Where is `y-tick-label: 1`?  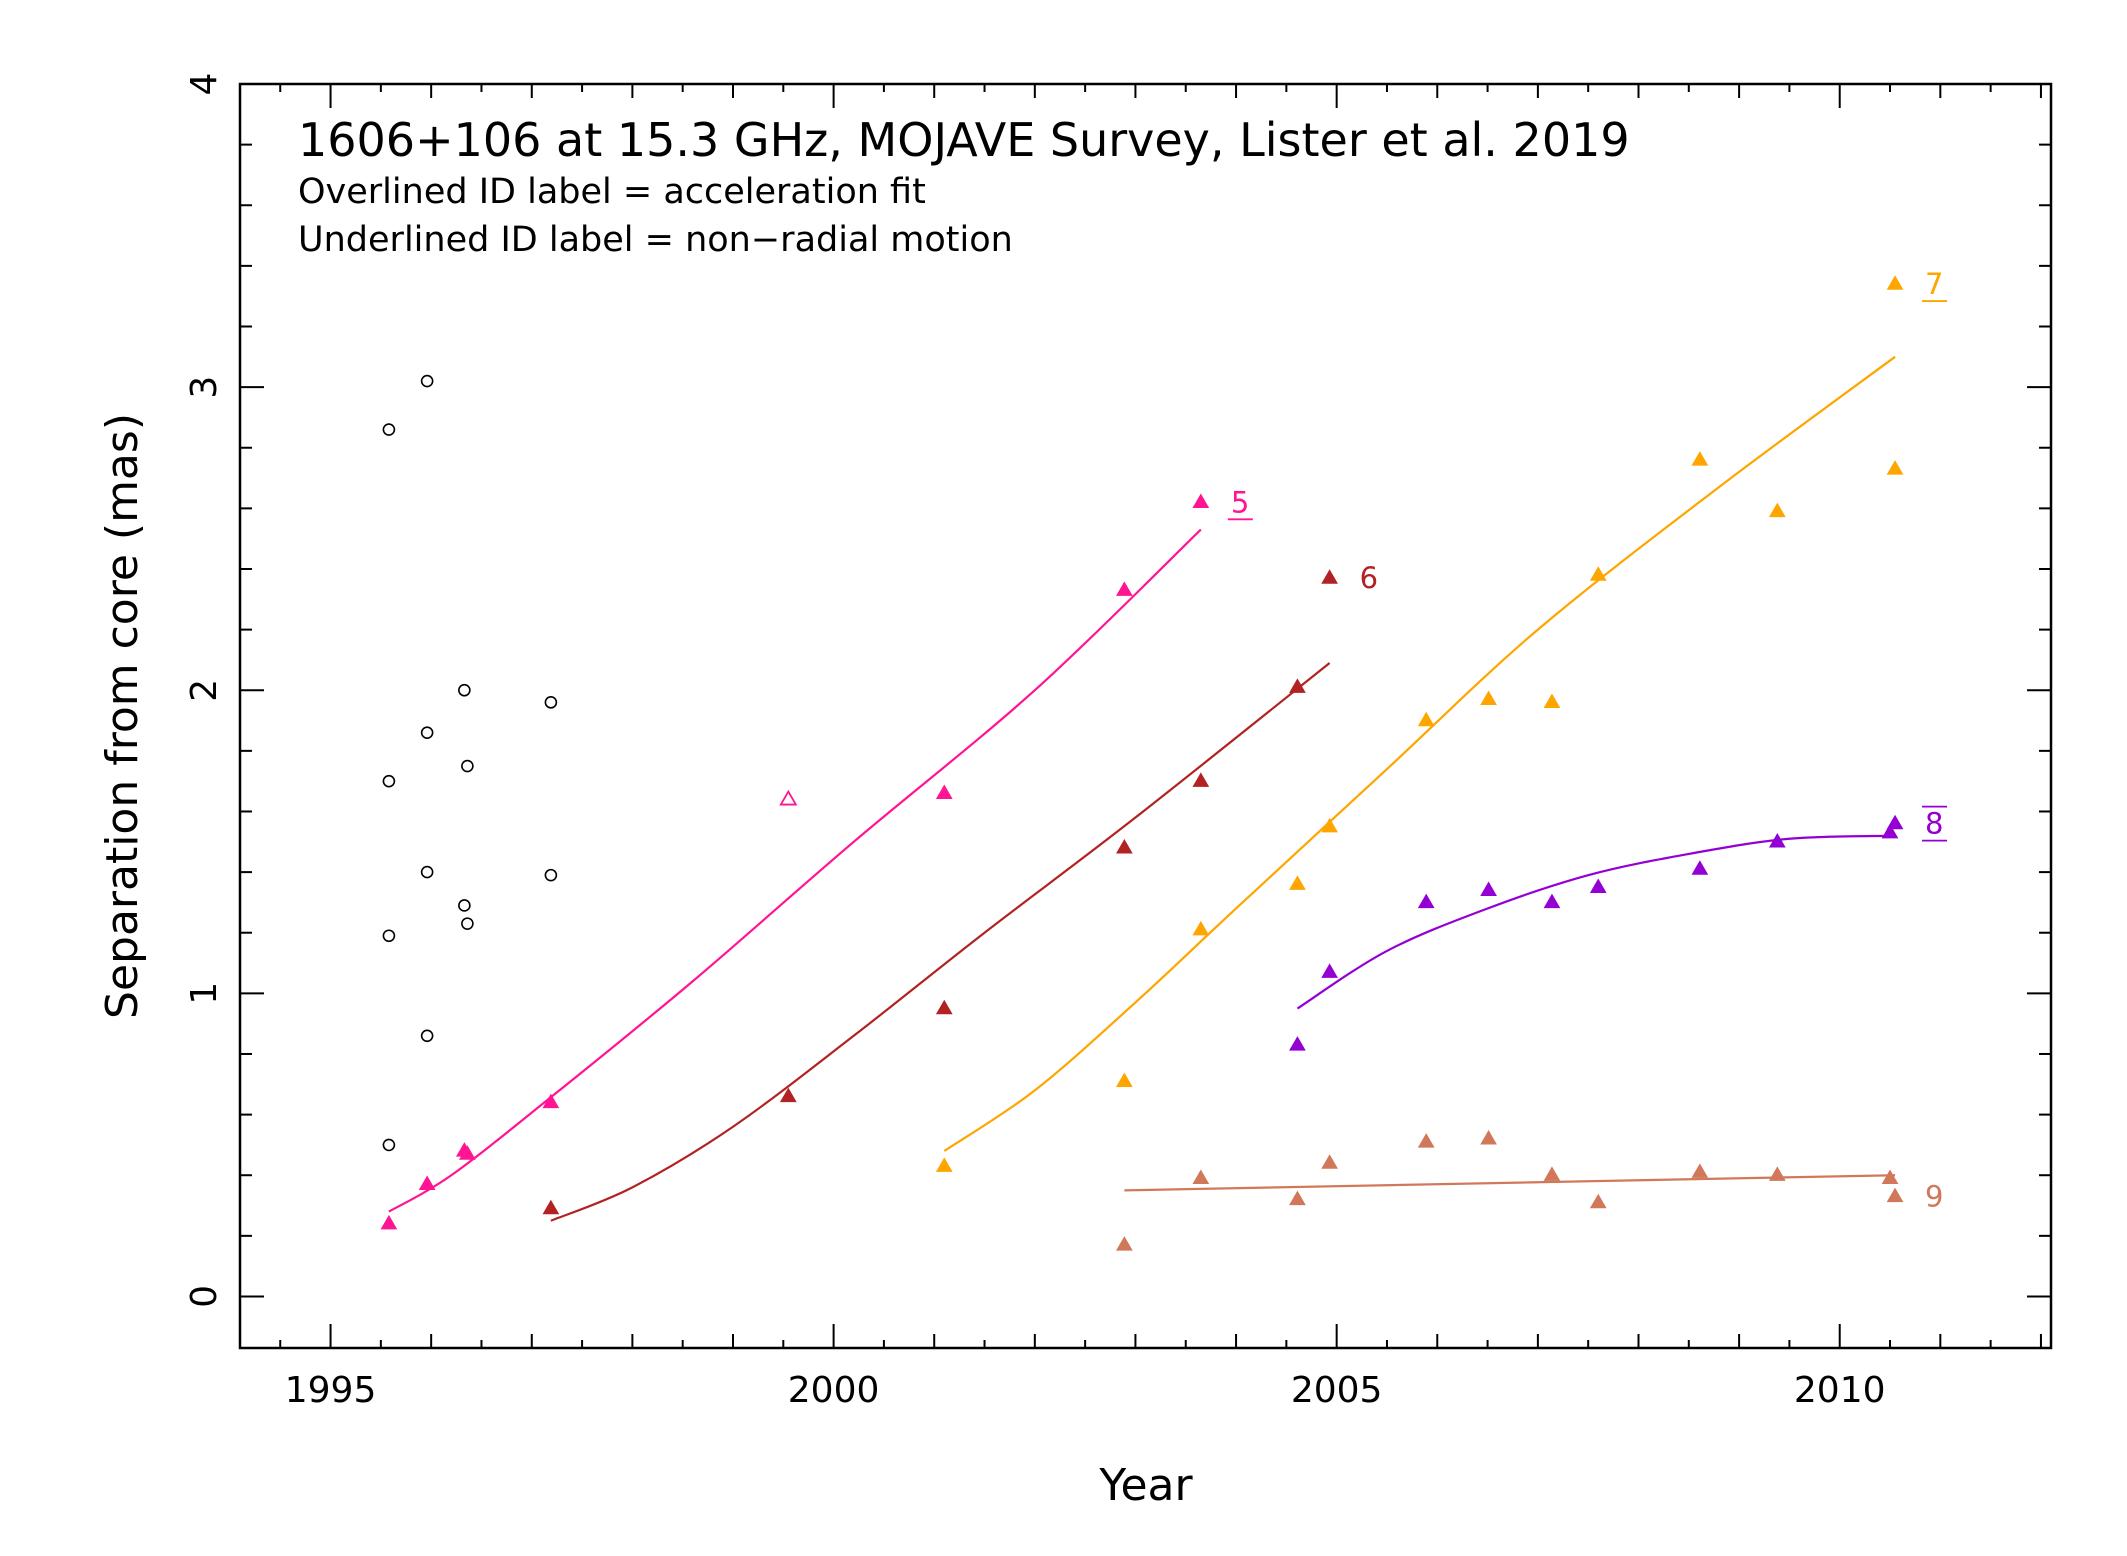
y-tick-label: 1 is located at coordinates (204, 993).